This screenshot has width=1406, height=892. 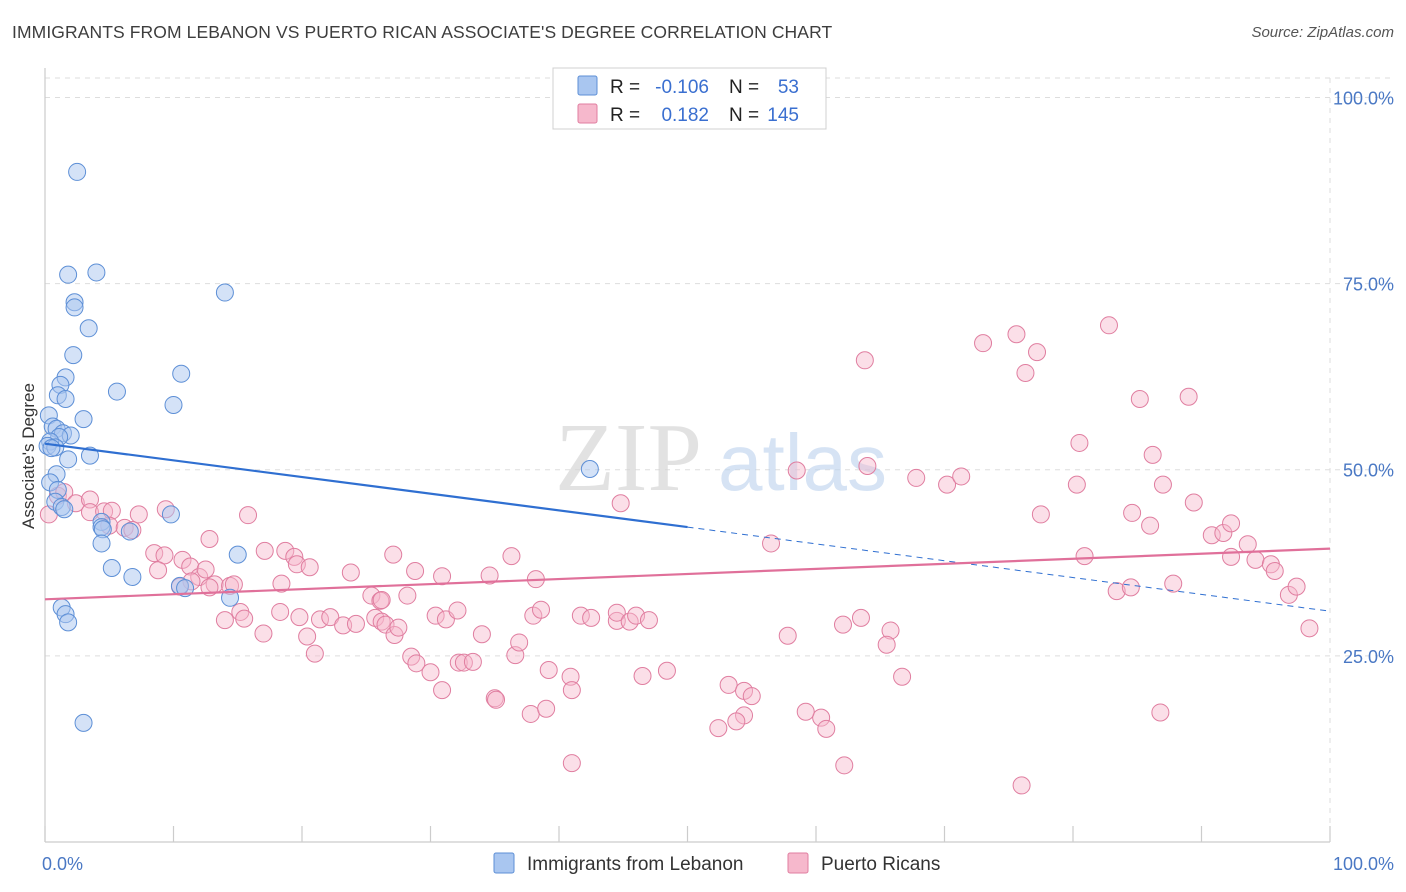 I want to click on trend-line-lebanon, so click(x=366, y=485).